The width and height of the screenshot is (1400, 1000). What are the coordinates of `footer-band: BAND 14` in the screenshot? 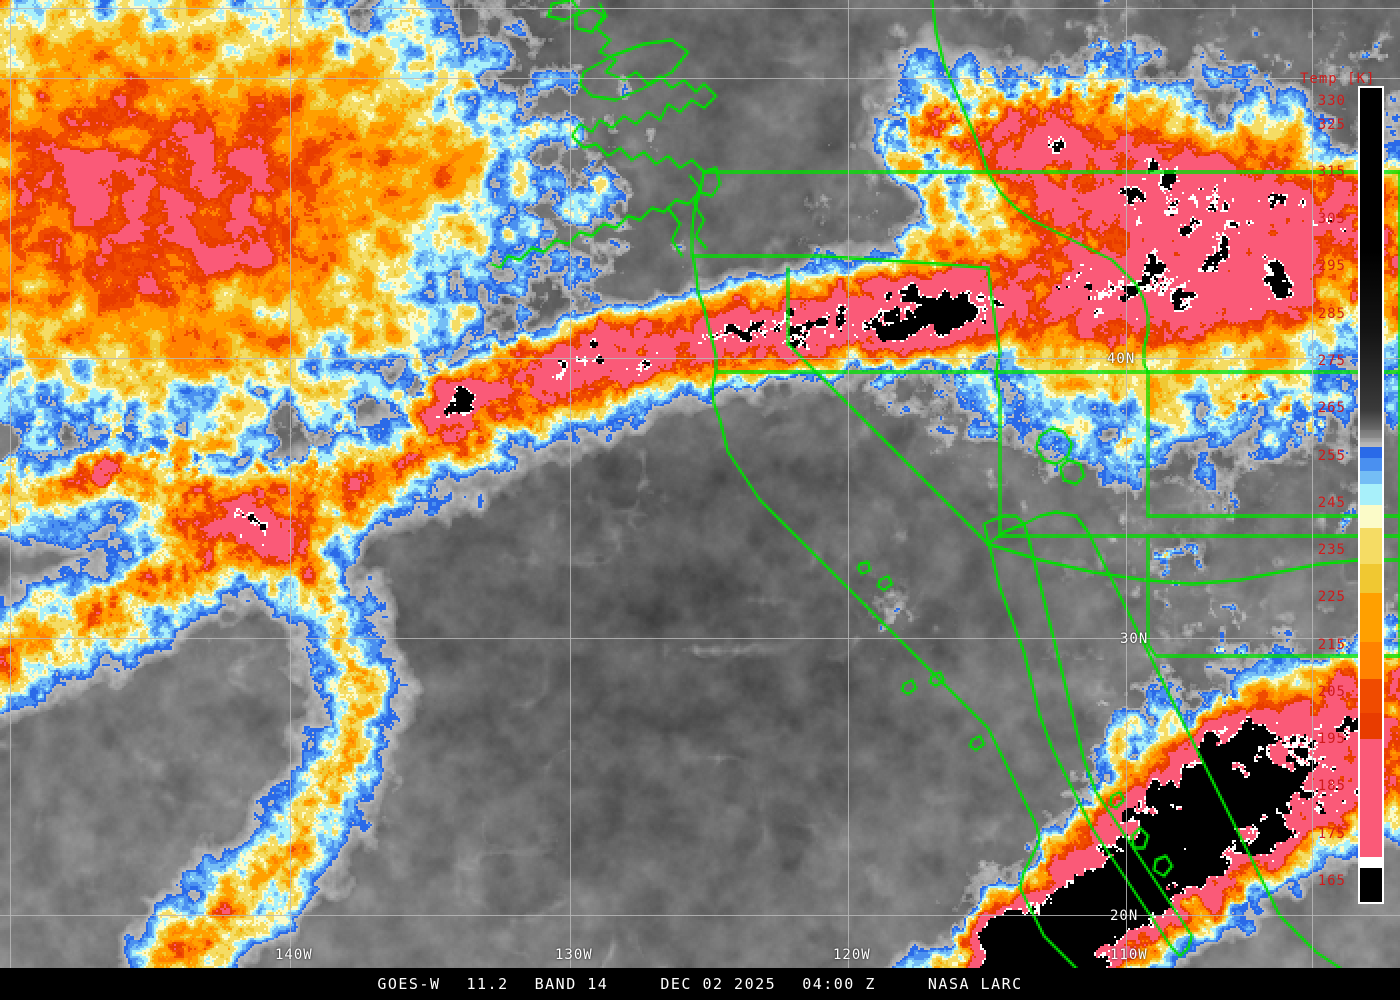 It's located at (571, 984).